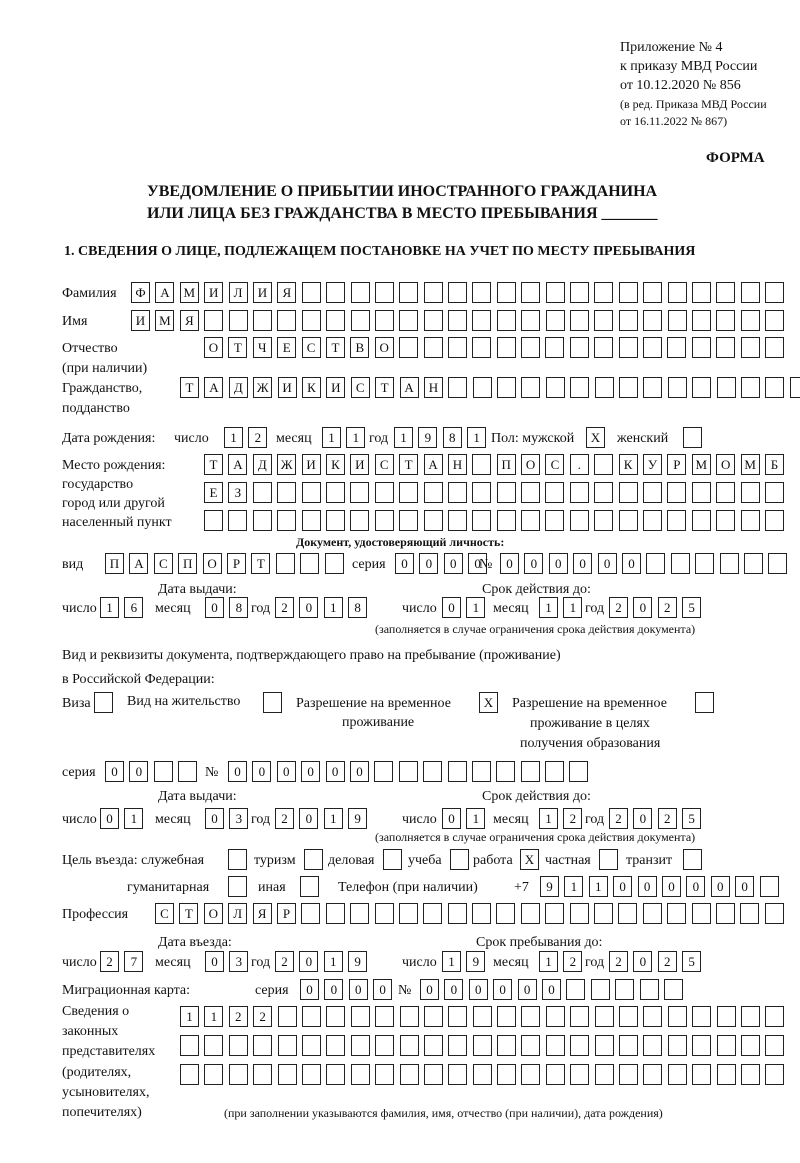  What do you see at coordinates (457, 464) in the screenshot?
I see `cell: Н` at bounding box center [457, 464].